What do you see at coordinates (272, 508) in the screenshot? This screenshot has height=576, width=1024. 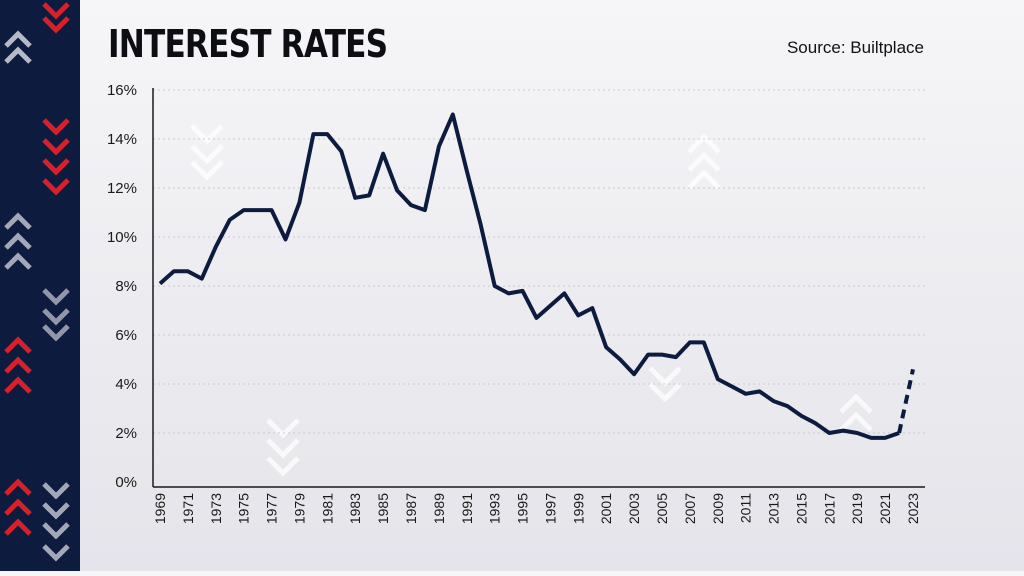 I see `x-tick-label: 1977` at bounding box center [272, 508].